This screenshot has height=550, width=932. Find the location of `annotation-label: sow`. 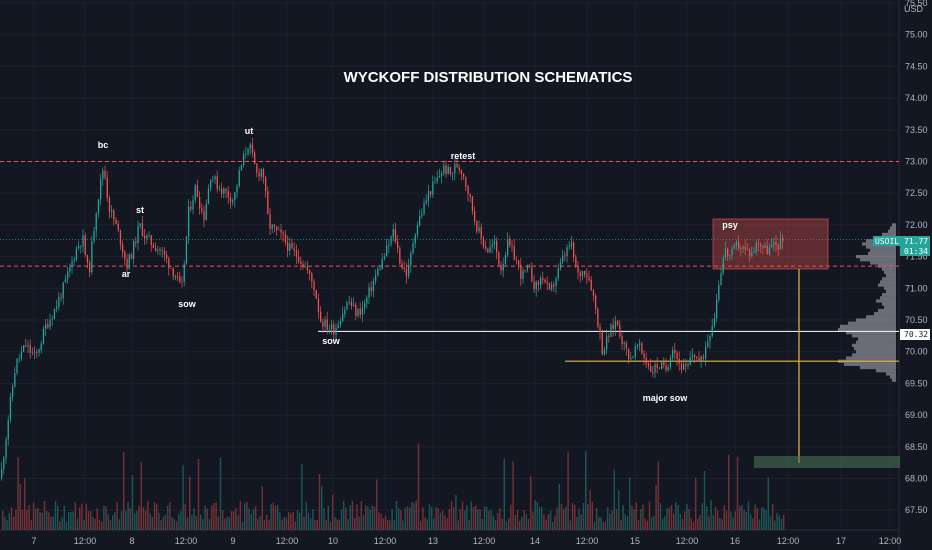

annotation-label: sow is located at coordinates (331, 341).